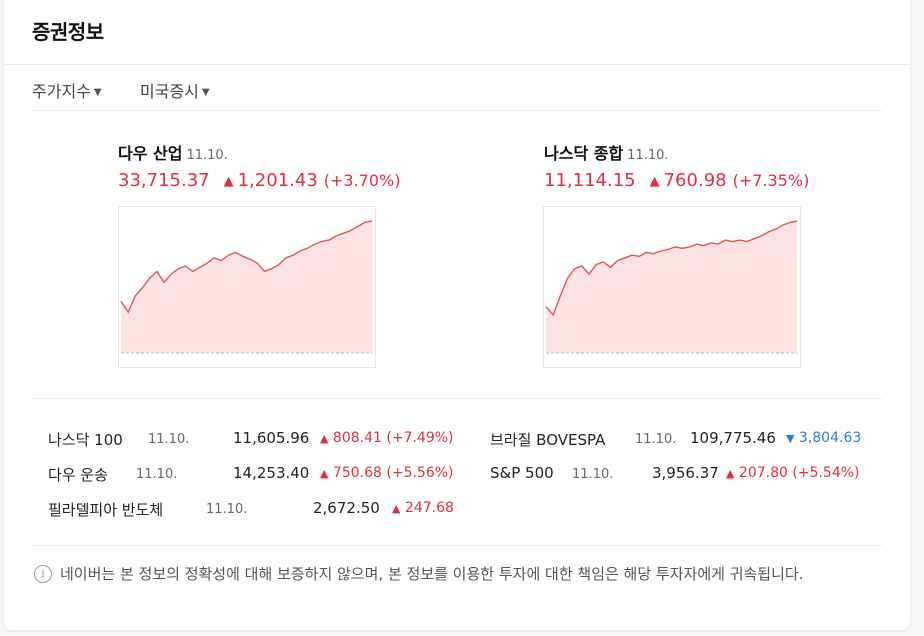 The height and width of the screenshot is (636, 924). Describe the element at coordinates (106, 510) in the screenshot. I see `index-name: 필라델피아 반도체` at that location.